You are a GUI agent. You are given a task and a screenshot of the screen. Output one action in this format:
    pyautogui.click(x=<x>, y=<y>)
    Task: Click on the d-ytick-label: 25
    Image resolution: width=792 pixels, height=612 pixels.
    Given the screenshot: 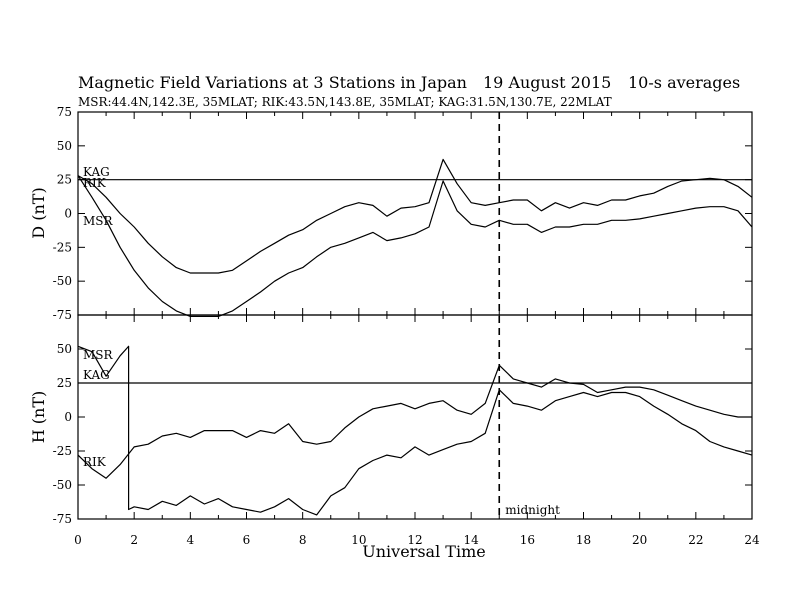 What is the action you would take?
    pyautogui.click(x=64, y=180)
    